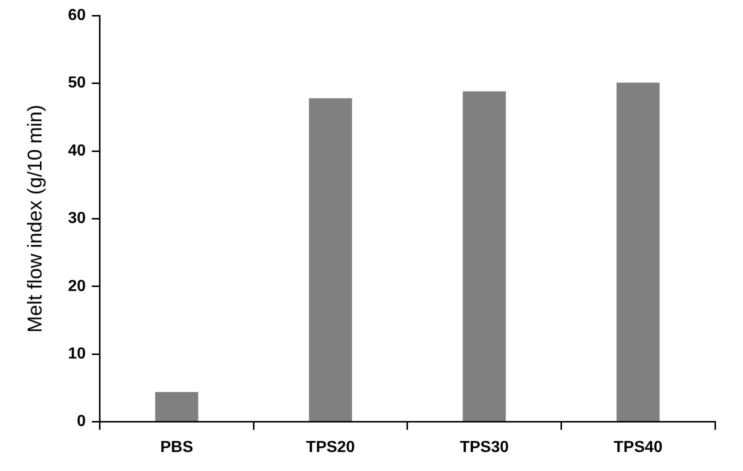 This screenshot has width=743, height=471. I want to click on y-tick-label: 60, so click(77, 15).